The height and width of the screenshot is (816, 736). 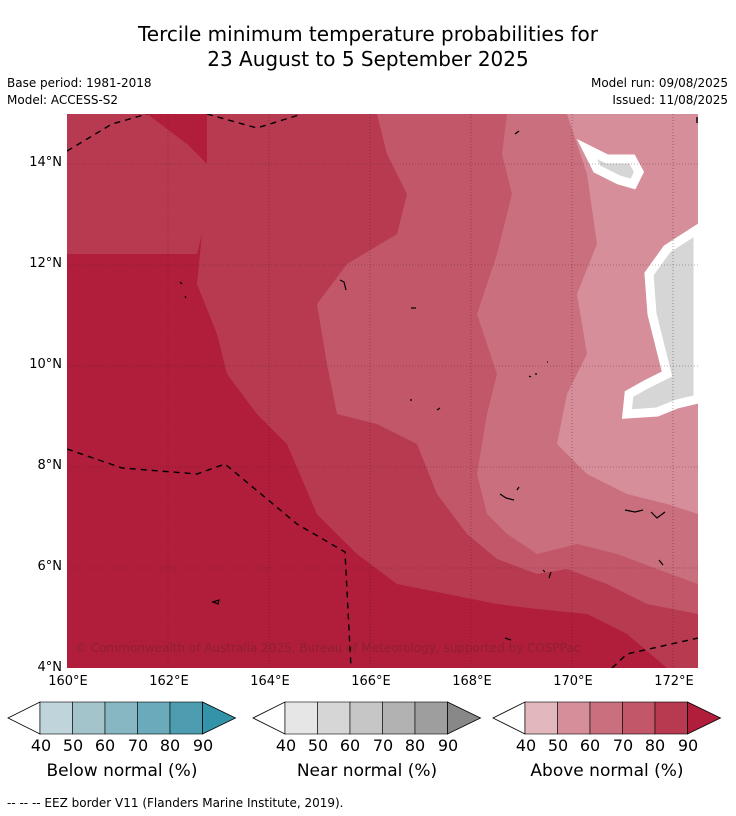 I want to click on colorbar-below-swatches, so click(x=122, y=718).